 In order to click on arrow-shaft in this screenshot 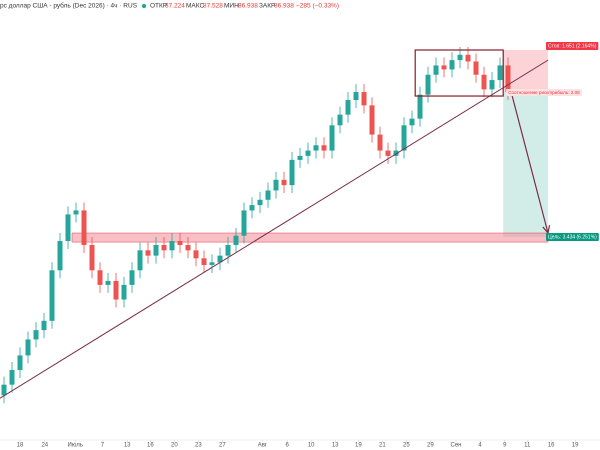, I will do `click(530, 164)`.